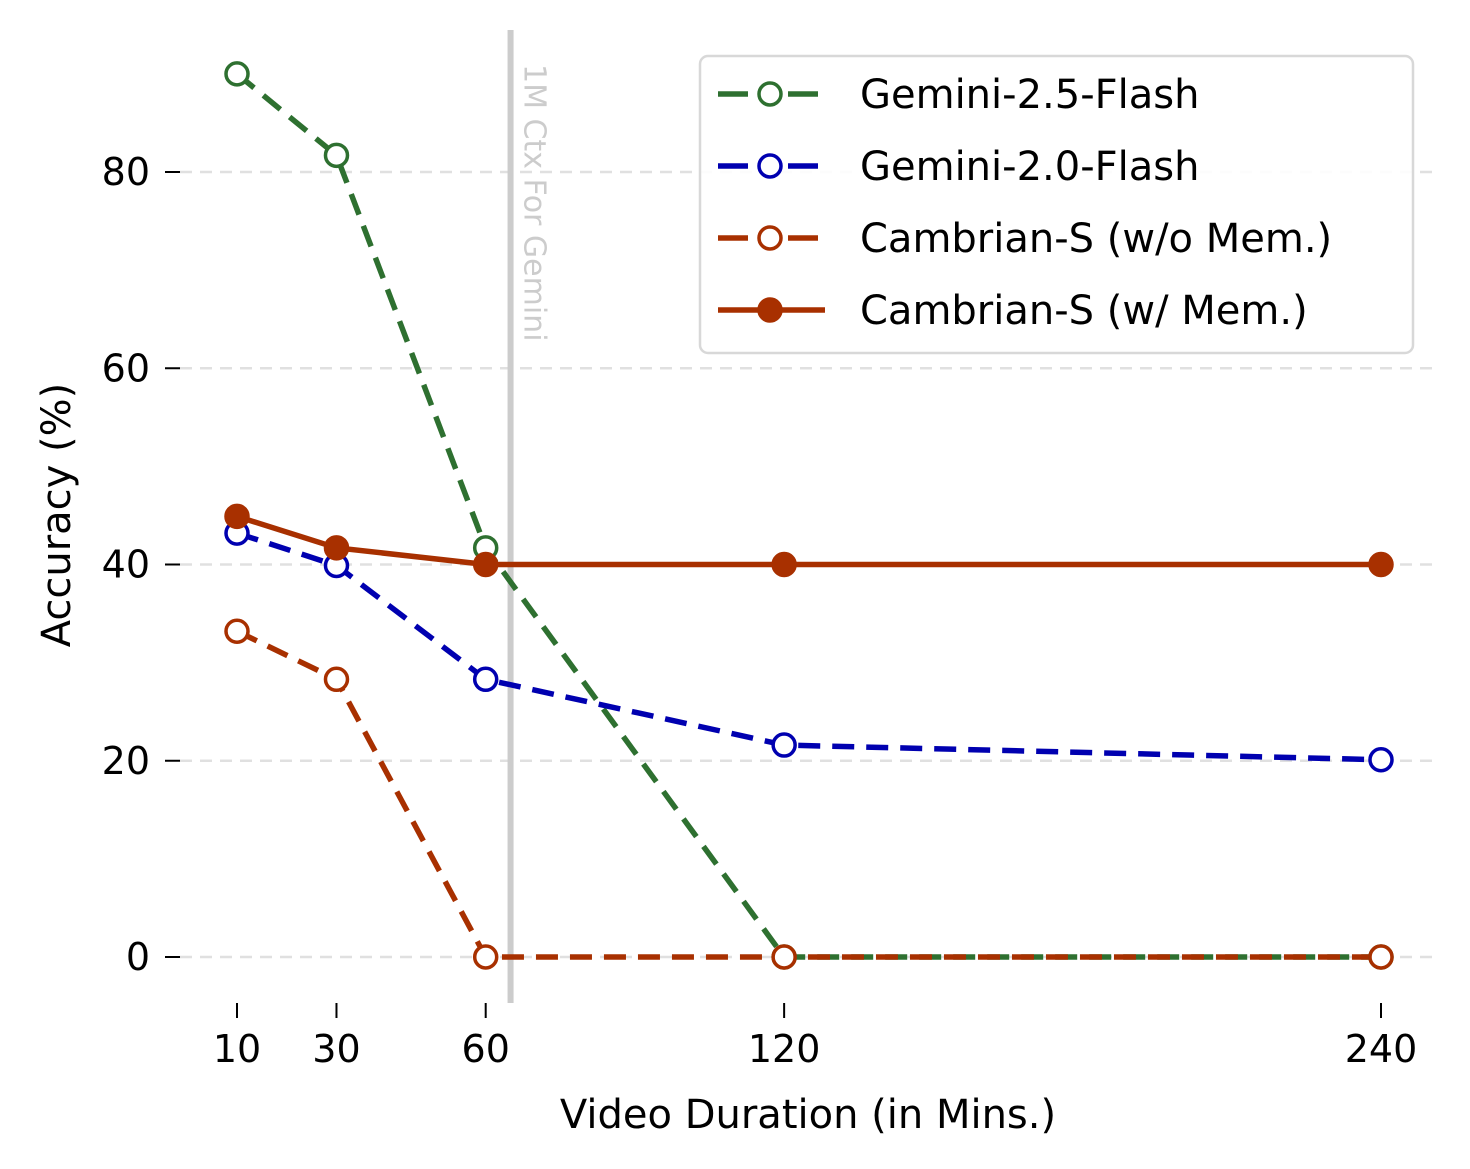 This screenshot has width=1470, height=1169. What do you see at coordinates (126, 565) in the screenshot?
I see `y-tick-label: 40` at bounding box center [126, 565].